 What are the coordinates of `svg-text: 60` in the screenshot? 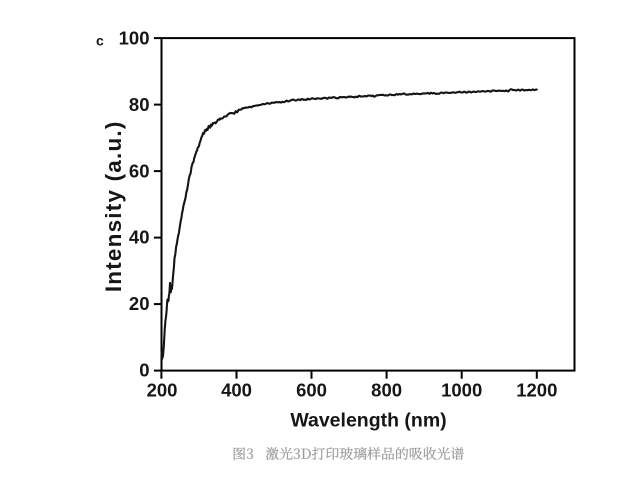 It's located at (139, 170).